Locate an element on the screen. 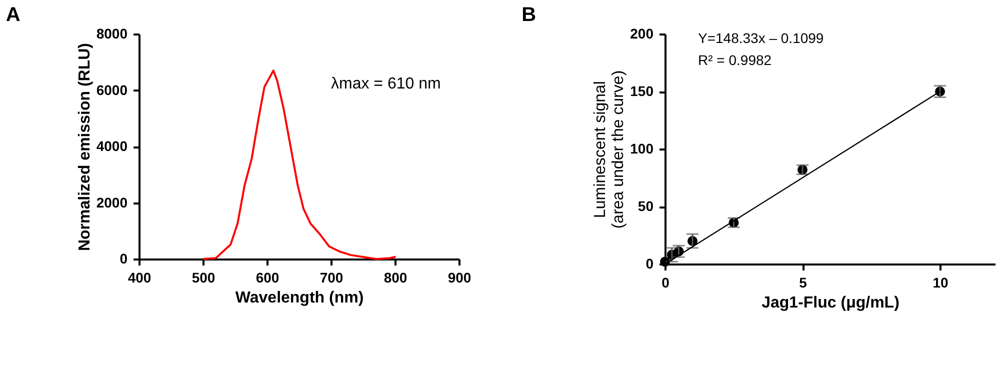 This screenshot has width=1000, height=371. x-tick-label: 600 is located at coordinates (268, 278).